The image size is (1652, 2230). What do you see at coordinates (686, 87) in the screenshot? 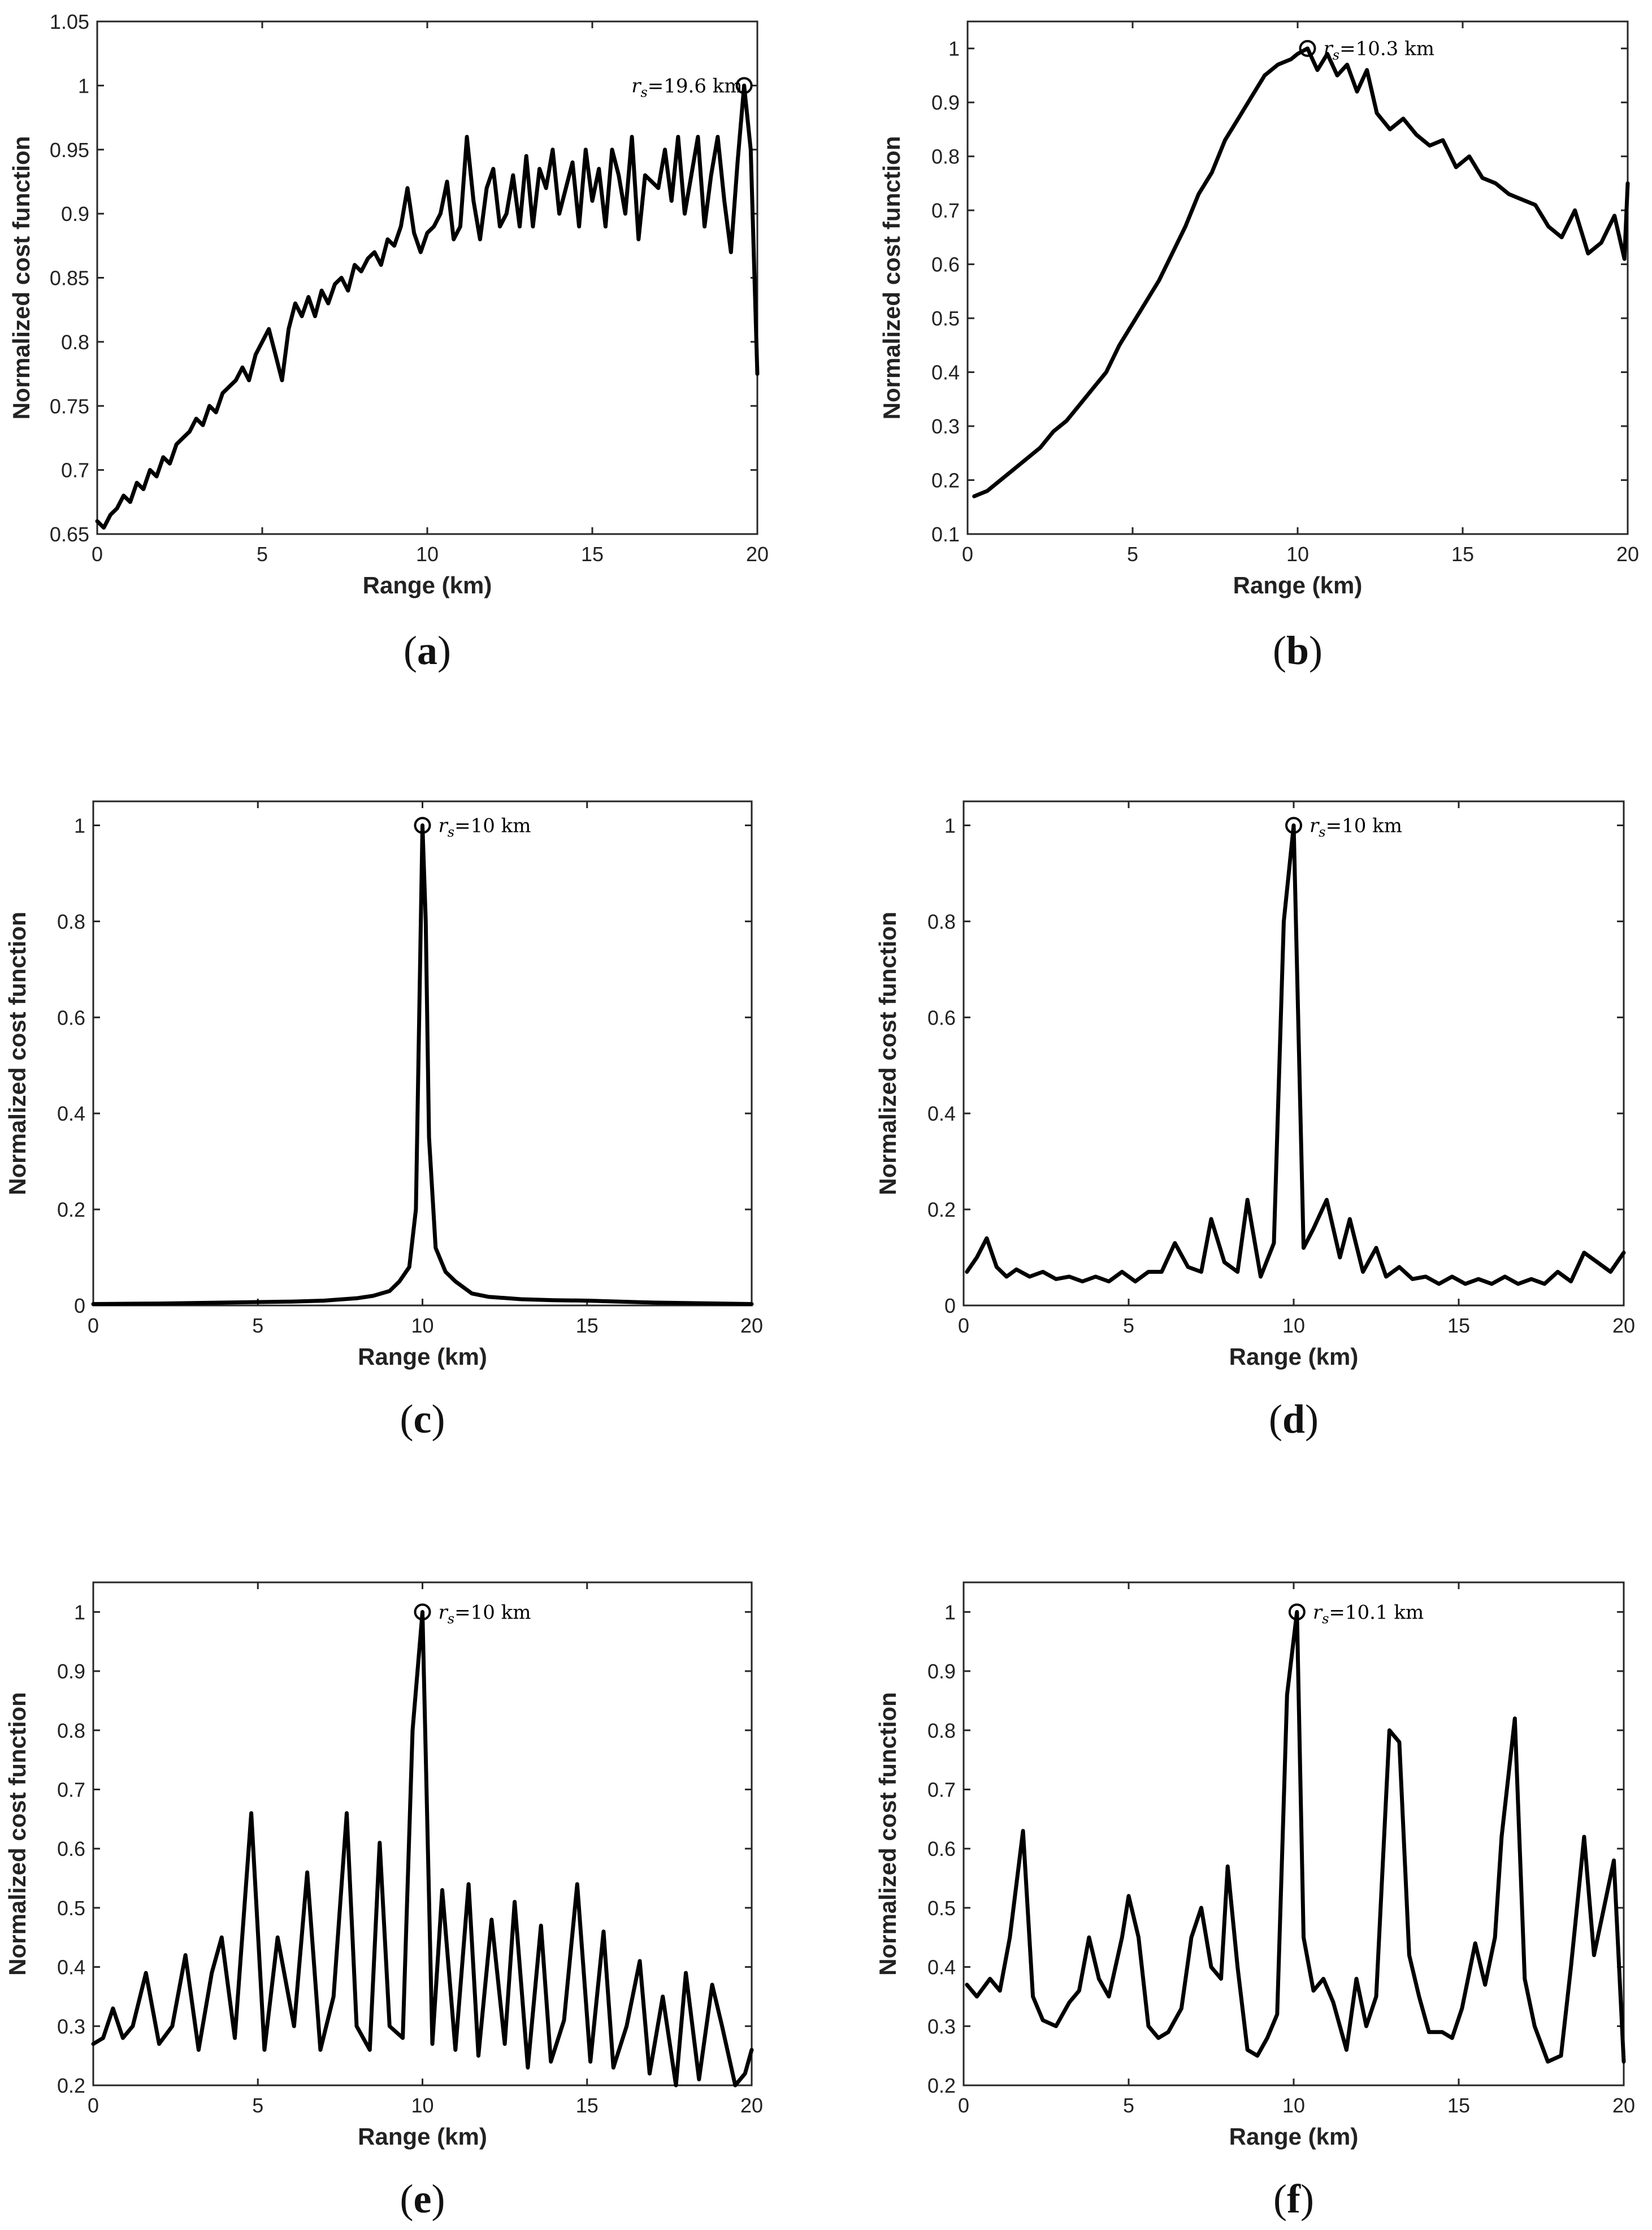
I see `peak-annotation: rs=19.6 km` at bounding box center [686, 87].